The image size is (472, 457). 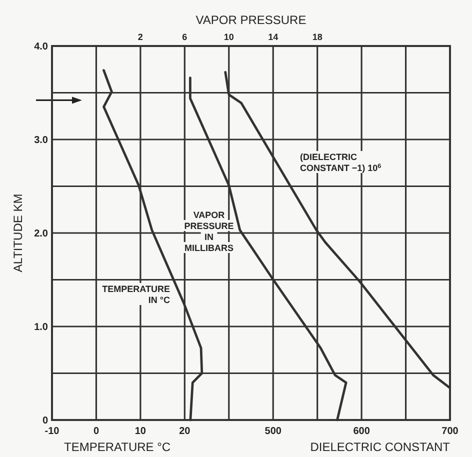 I want to click on y-axis-title: ALTITUDE KM, so click(x=18, y=233).